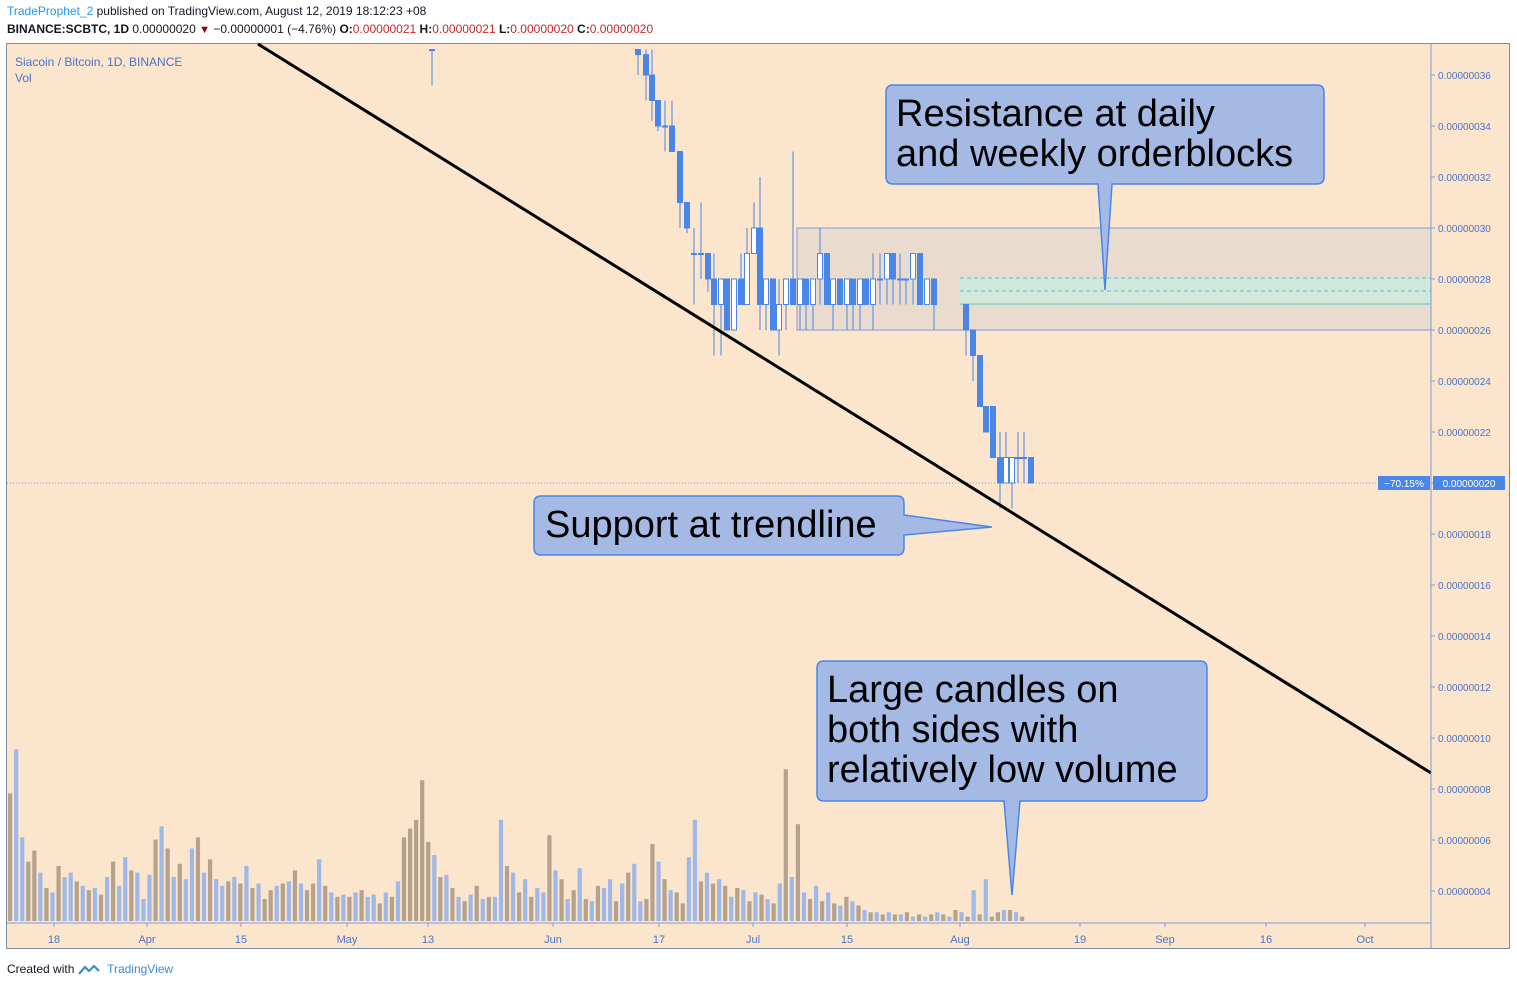 This screenshot has width=1517, height=987. Describe the element at coordinates (99, 62) in the screenshot. I see `legend-series: Siacoin / Bitcoin, 1D, BINANCE` at that location.